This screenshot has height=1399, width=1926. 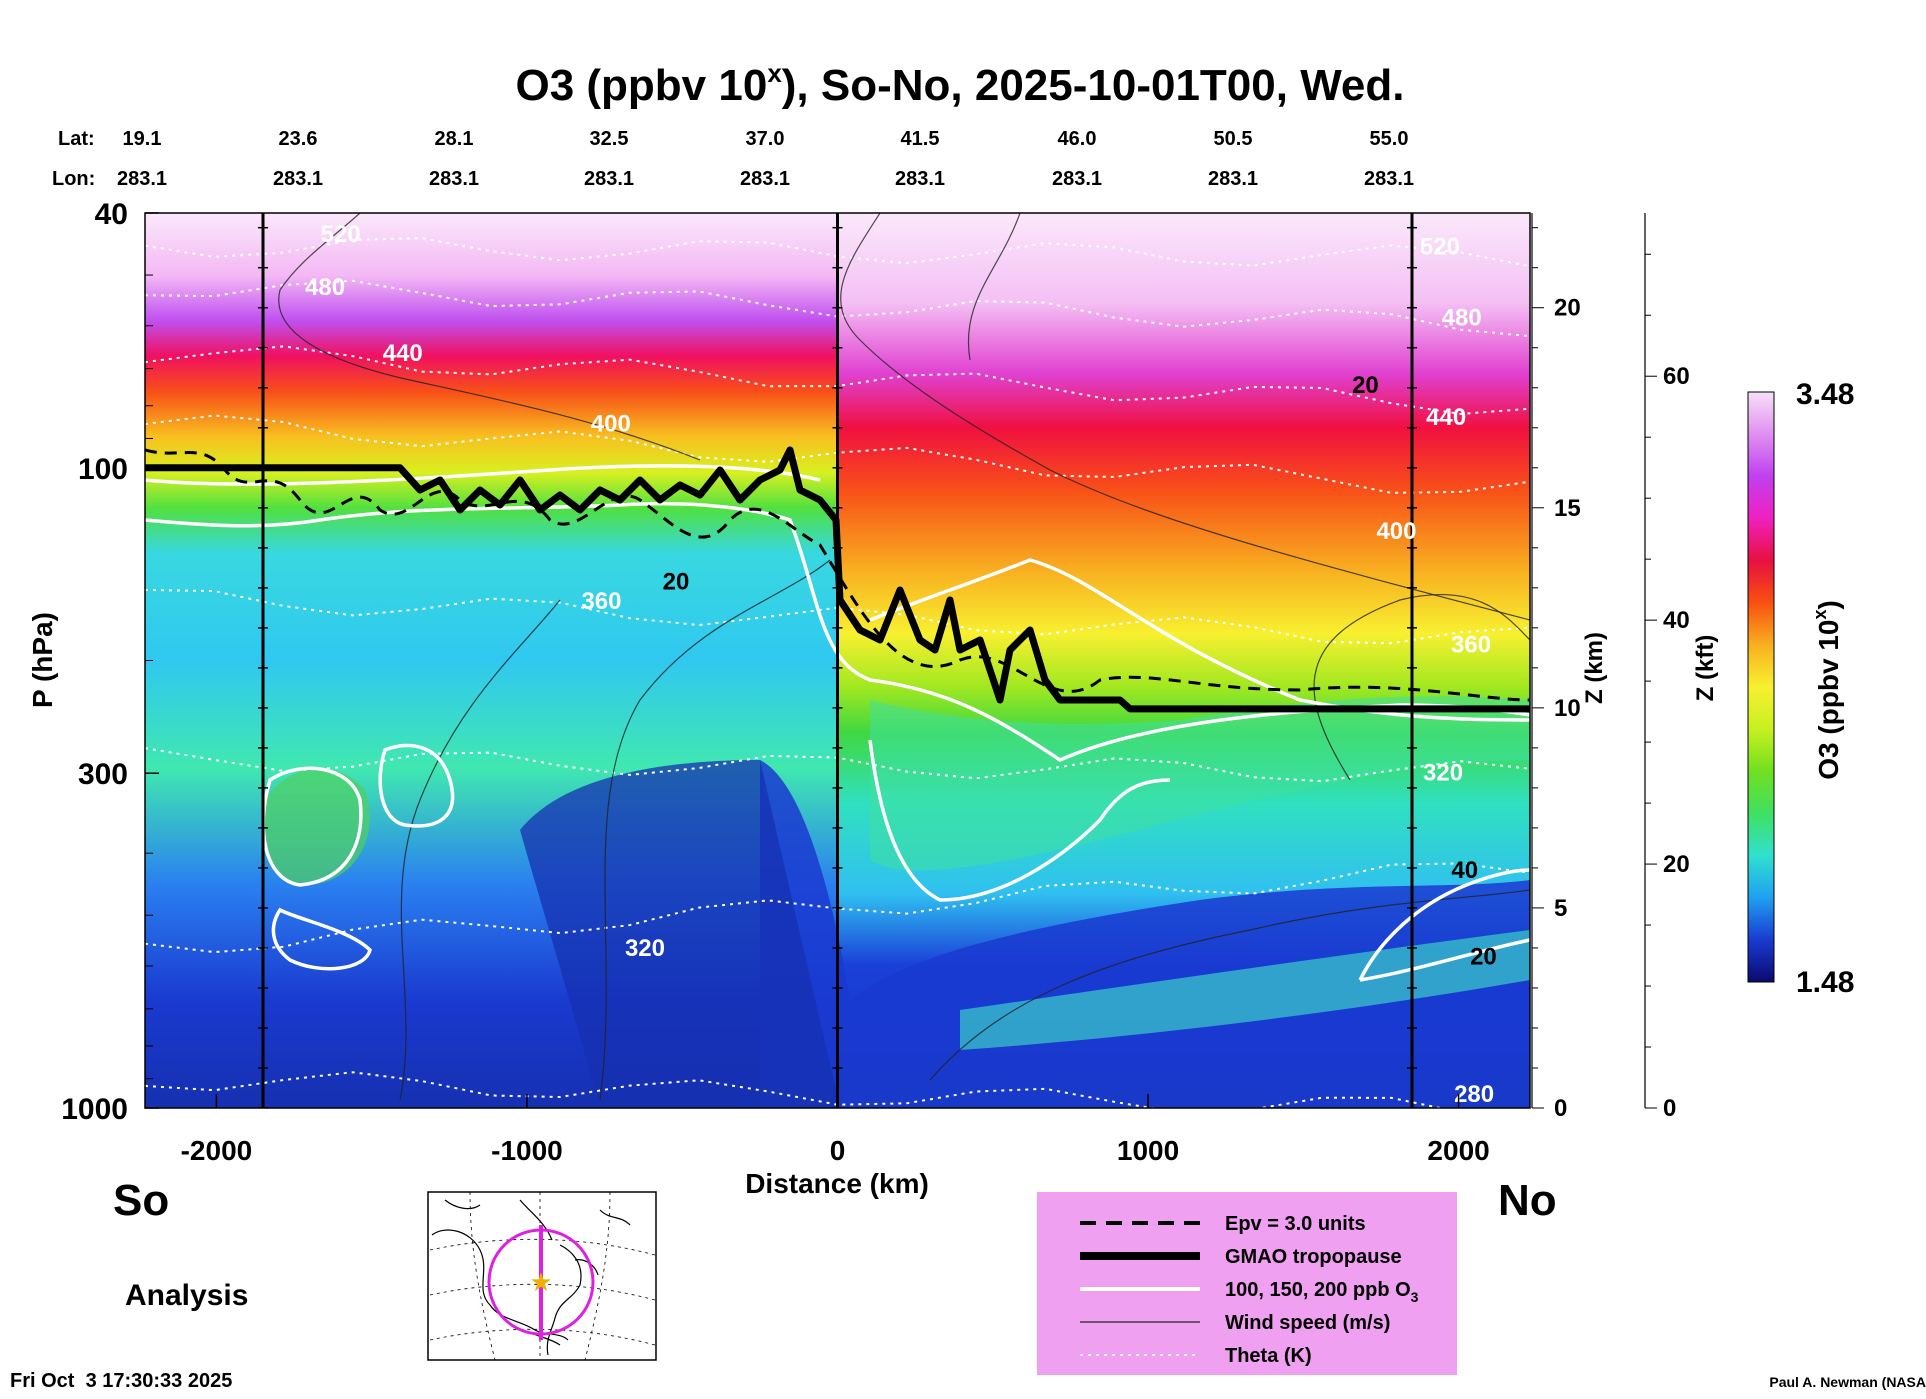 What do you see at coordinates (298, 139) in the screenshot?
I see `lat-tick: 23.6` at bounding box center [298, 139].